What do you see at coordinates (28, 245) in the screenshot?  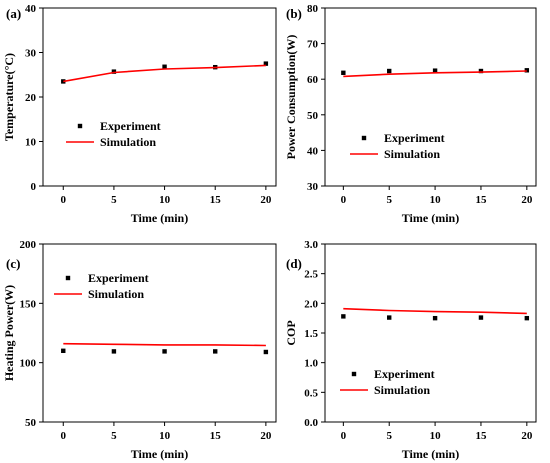 I see `y-tick-label: 200` at bounding box center [28, 245].